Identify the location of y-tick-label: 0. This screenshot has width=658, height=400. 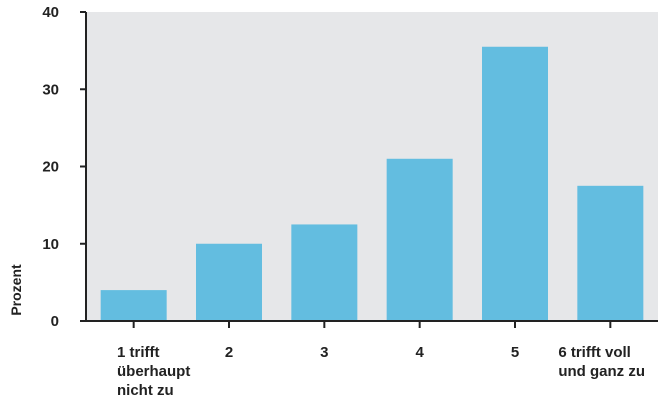
(55, 321).